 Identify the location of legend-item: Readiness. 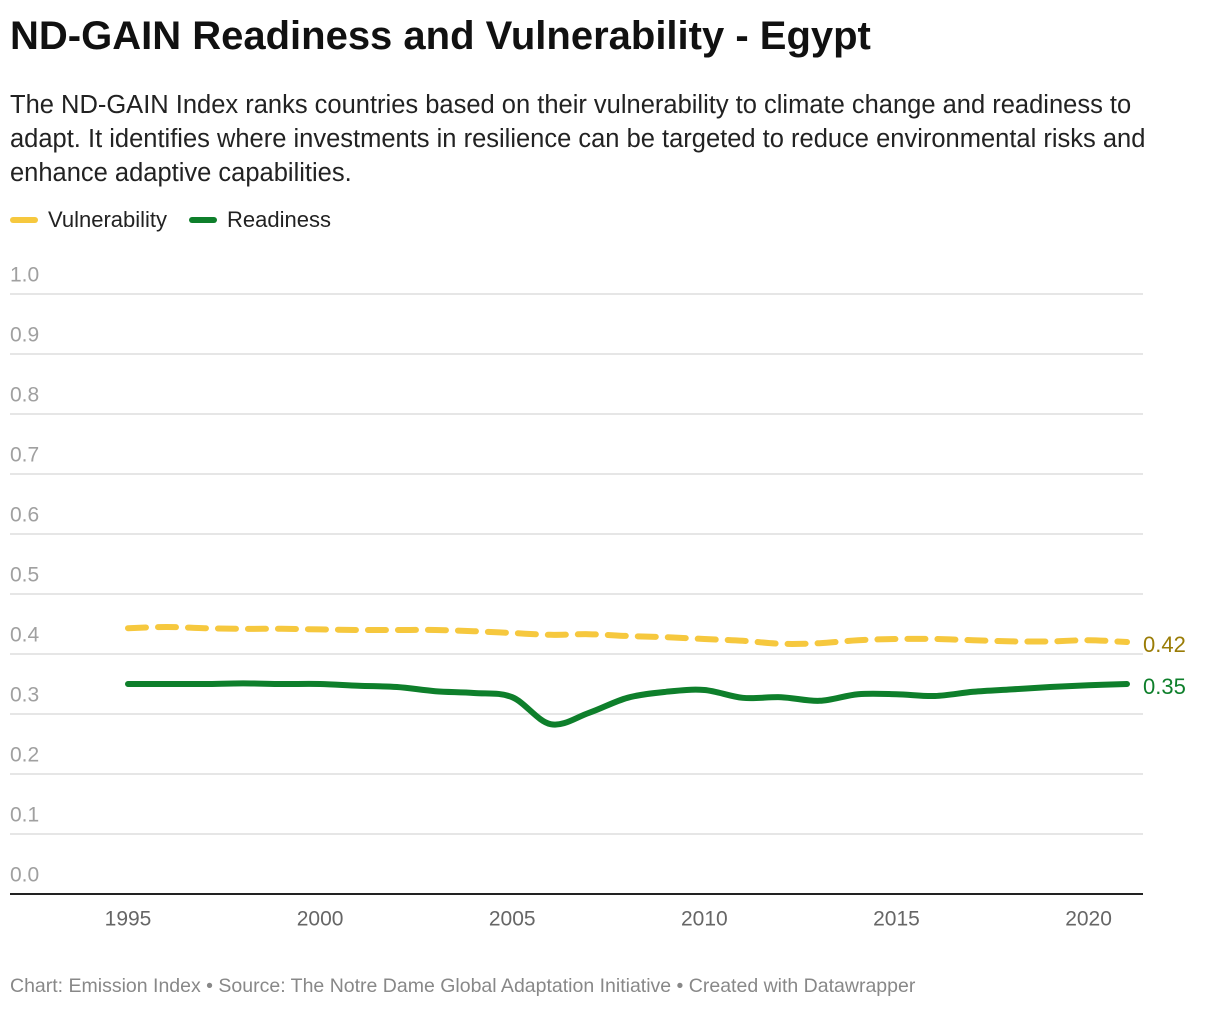
(260, 220).